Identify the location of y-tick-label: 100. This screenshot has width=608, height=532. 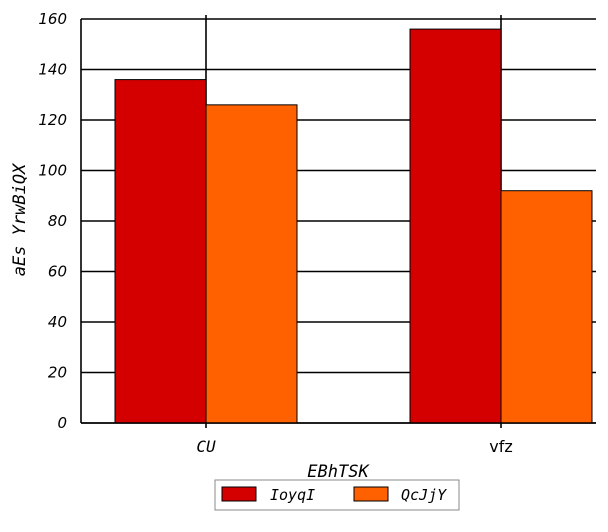
(52, 171).